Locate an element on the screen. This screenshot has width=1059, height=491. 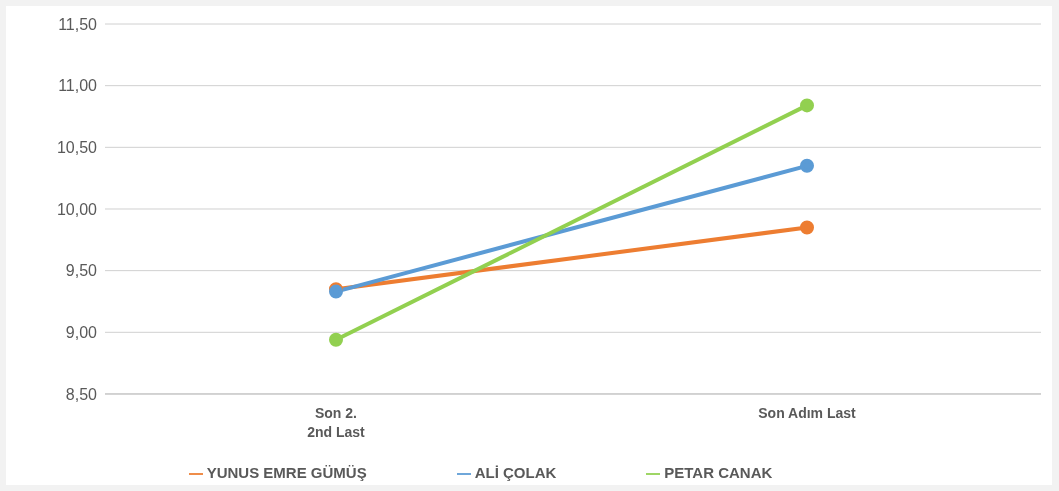
legend-label: ALİ ÇOLAK is located at coordinates (515, 472).